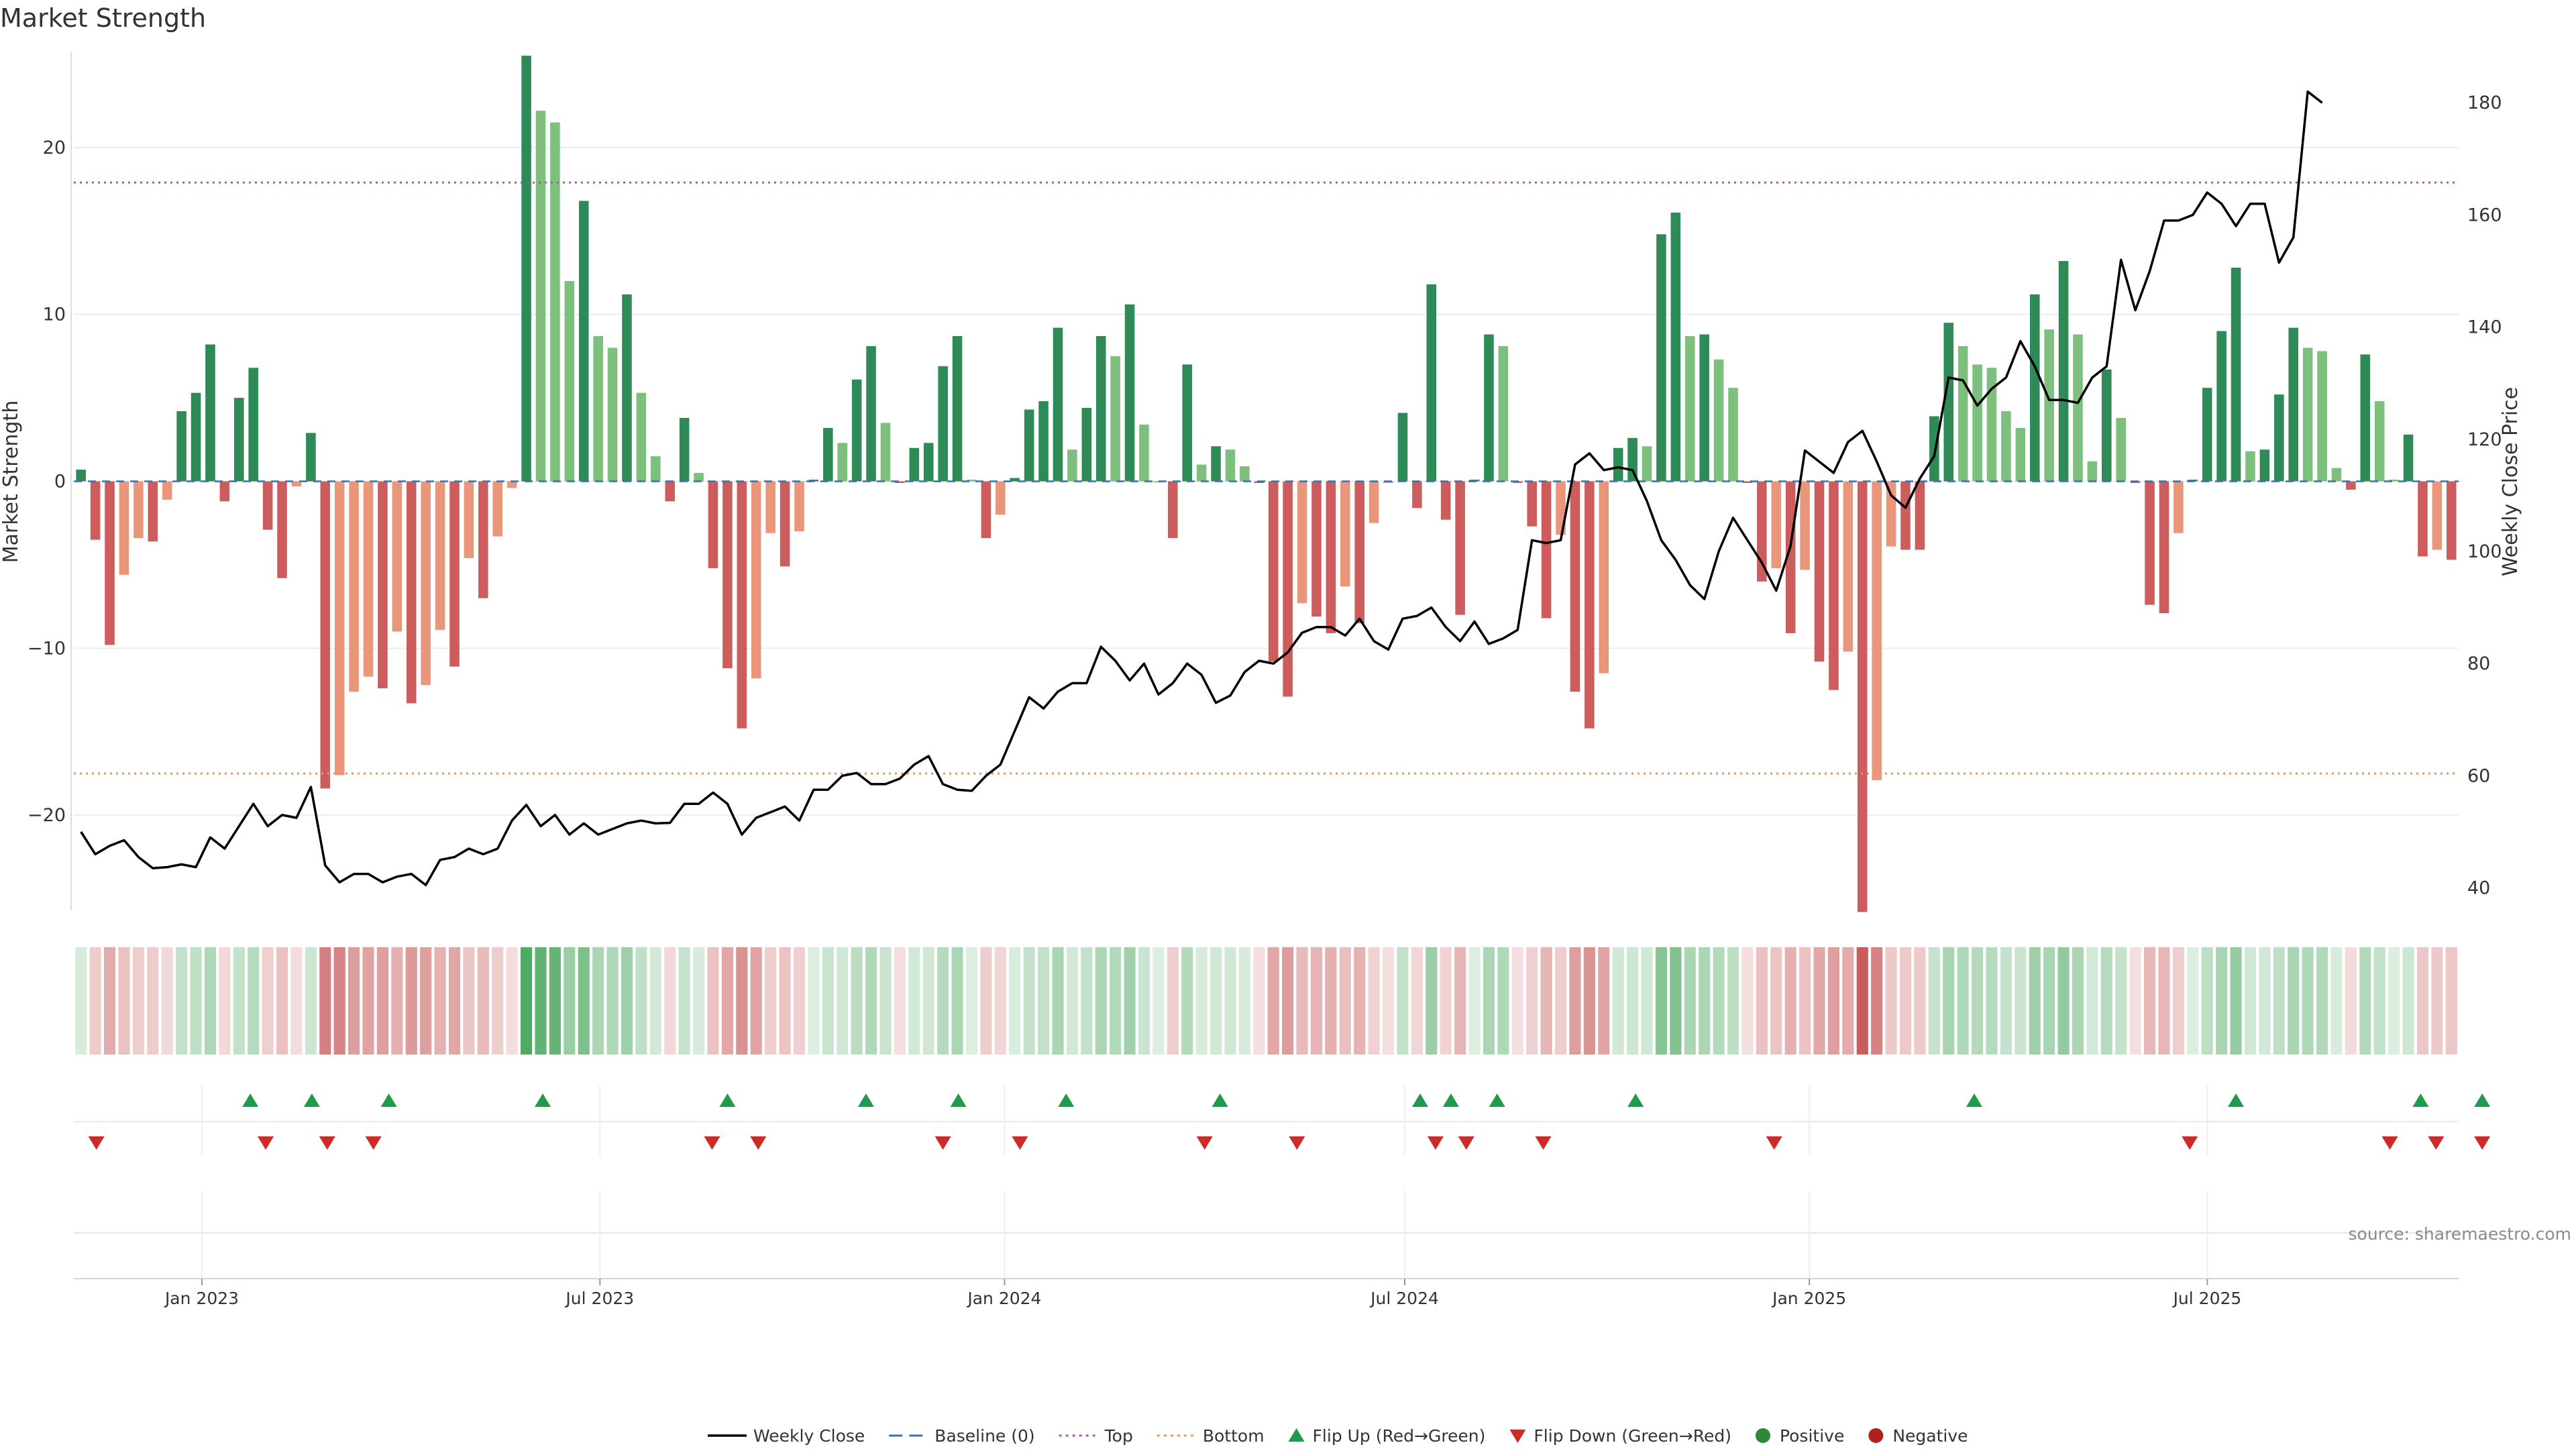  Describe the element at coordinates (1234, 1436) in the screenshot. I see `legend-label: Bottom` at that location.